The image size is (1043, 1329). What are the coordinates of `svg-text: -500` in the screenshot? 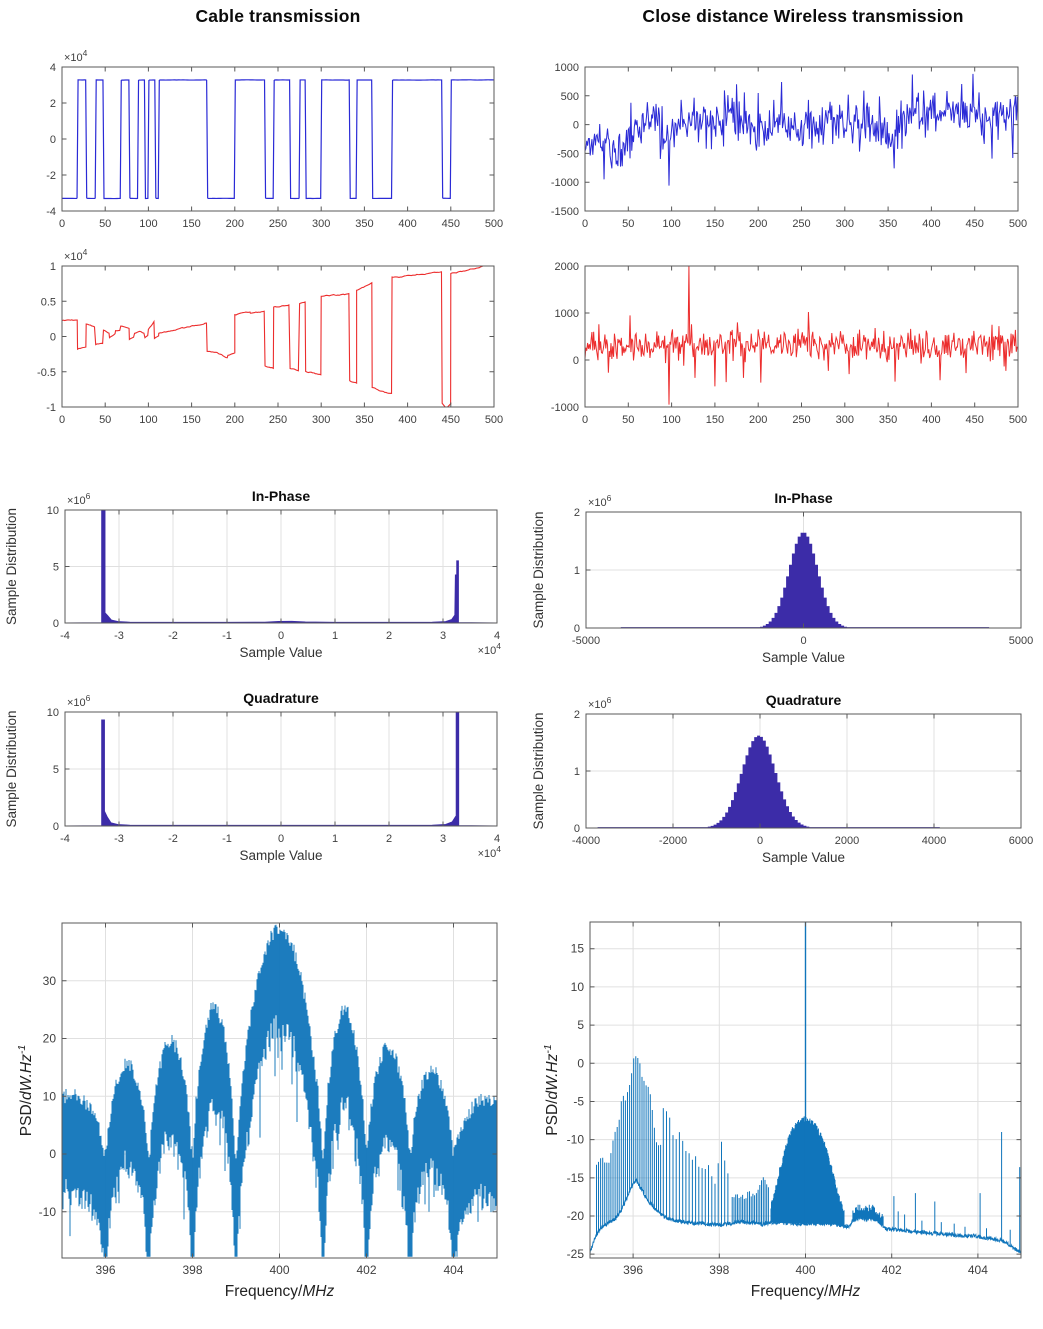 It's located at (568, 154).